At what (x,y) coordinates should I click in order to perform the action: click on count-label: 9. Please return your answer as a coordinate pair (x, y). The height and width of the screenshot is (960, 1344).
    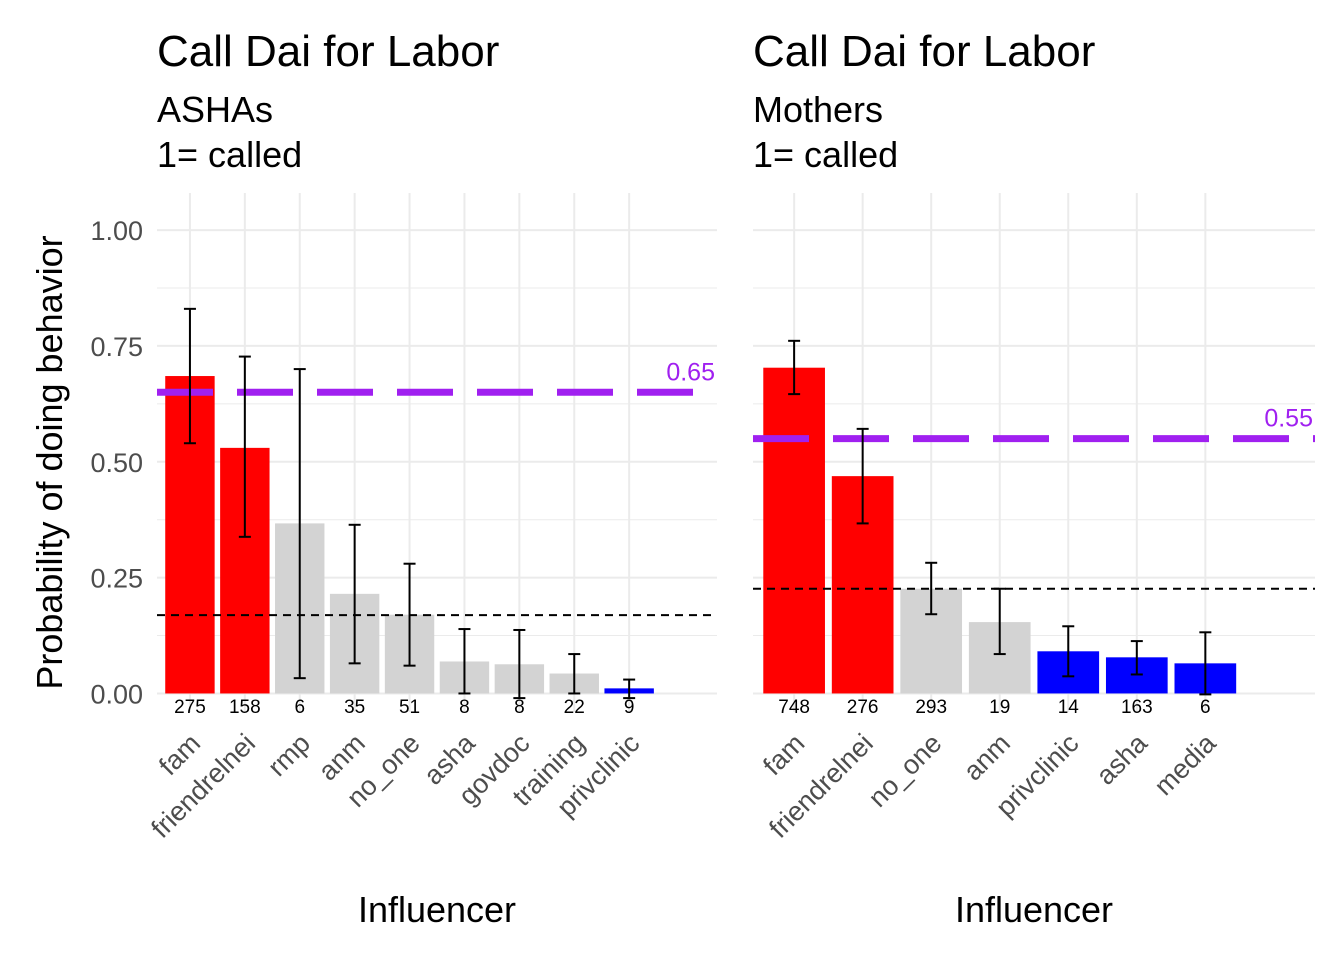
    Looking at the image, I should click on (629, 707).